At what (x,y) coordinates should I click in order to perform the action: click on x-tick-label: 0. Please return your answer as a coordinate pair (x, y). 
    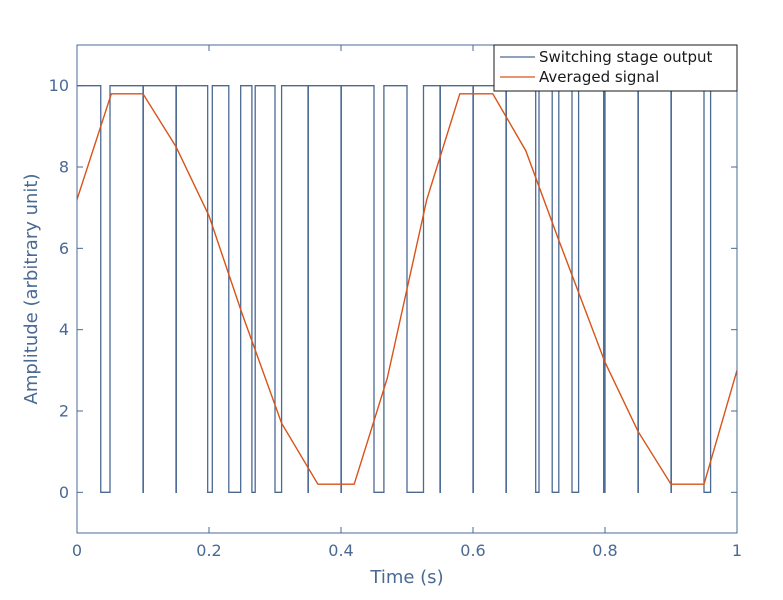
    Looking at the image, I should click on (77, 550).